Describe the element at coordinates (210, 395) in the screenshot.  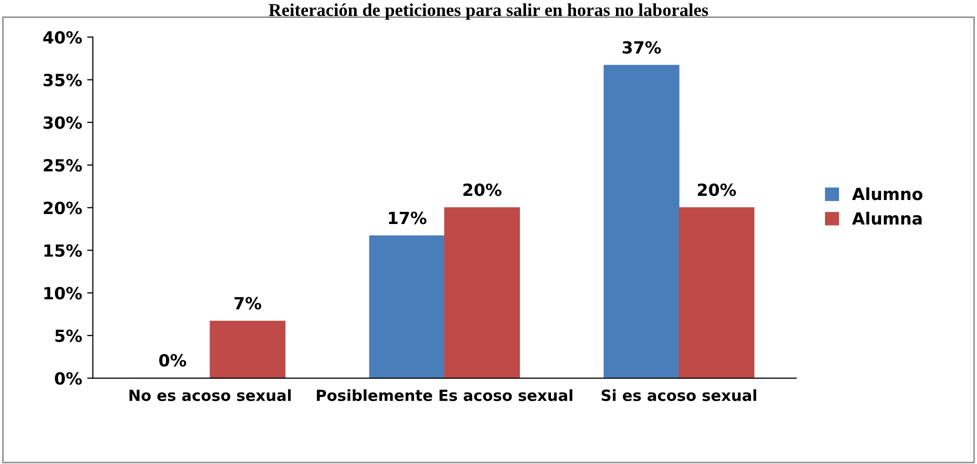
I see `x-tick-label: No es acoso sexual` at that location.